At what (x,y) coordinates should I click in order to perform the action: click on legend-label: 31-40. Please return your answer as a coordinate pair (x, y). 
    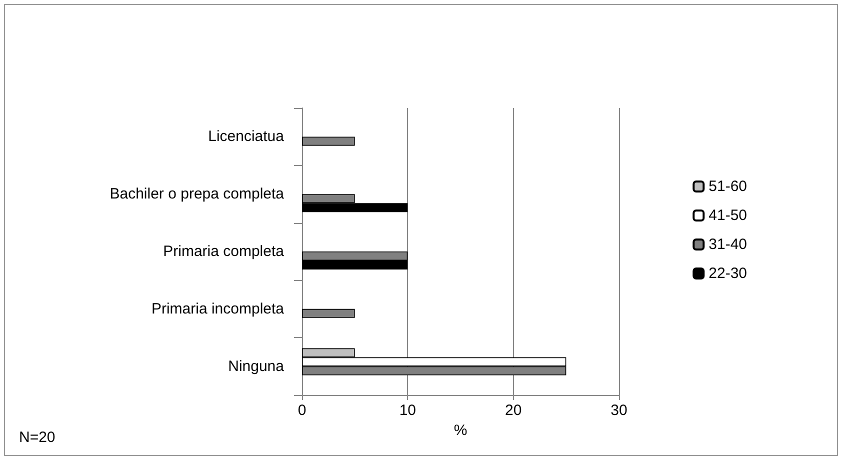
    Looking at the image, I should click on (728, 244).